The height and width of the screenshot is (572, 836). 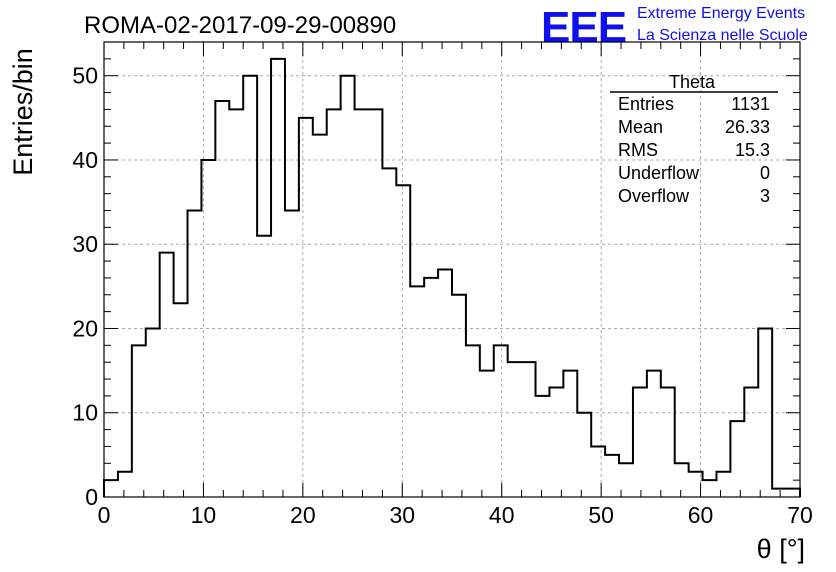 I want to click on x-tick-label: 0, so click(x=104, y=515).